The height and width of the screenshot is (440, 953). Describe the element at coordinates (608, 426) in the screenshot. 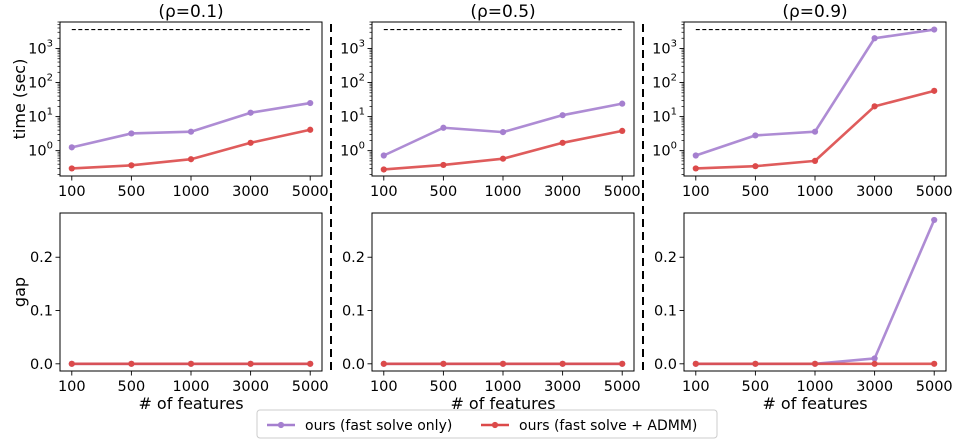

I see `legend-label: ours (fast solve + ADMM)` at that location.